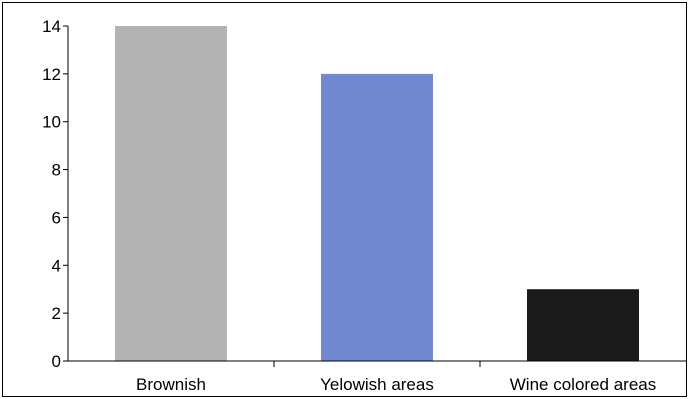 Image resolution: width=692 pixels, height=399 pixels. Describe the element at coordinates (51, 26) in the screenshot. I see `y-tick-label: 14` at that location.